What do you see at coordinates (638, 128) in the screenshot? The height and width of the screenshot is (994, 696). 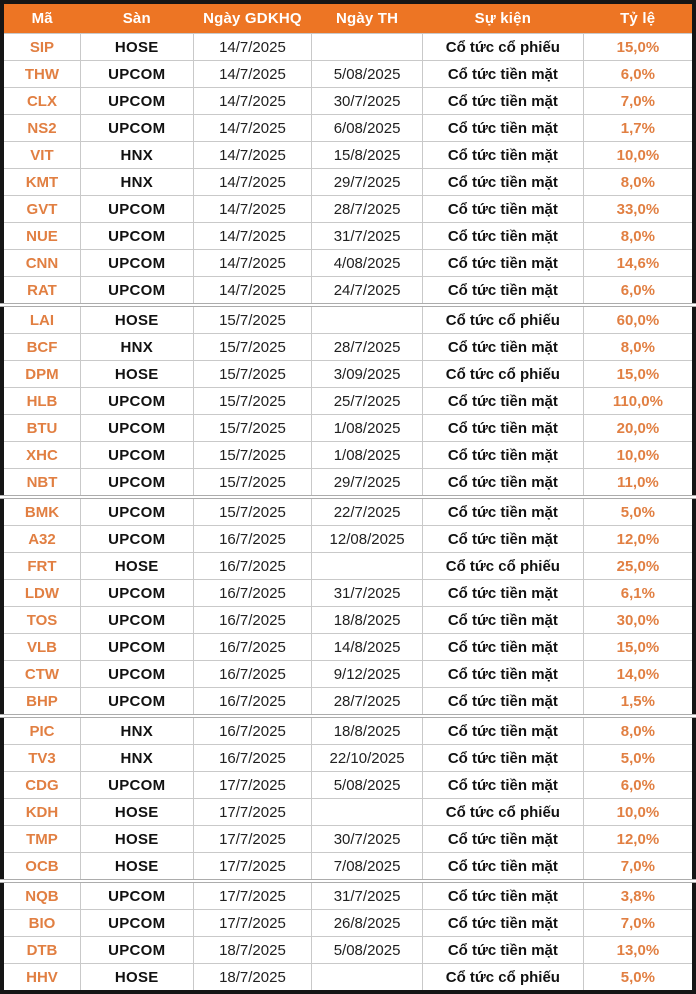 I see `cell-ratio: 1,7%` at bounding box center [638, 128].